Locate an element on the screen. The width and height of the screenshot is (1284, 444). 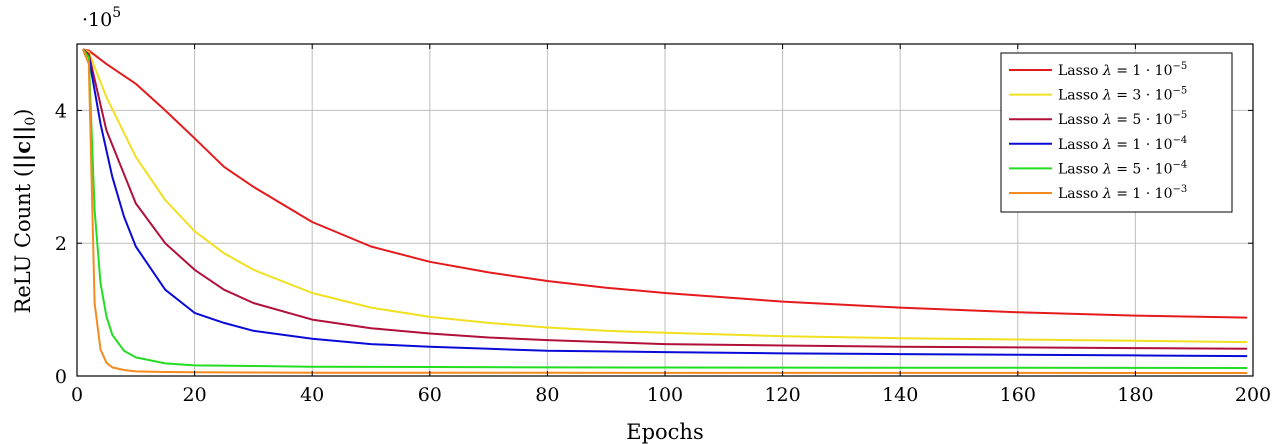
y-tick-label: 2 is located at coordinates (61, 244).